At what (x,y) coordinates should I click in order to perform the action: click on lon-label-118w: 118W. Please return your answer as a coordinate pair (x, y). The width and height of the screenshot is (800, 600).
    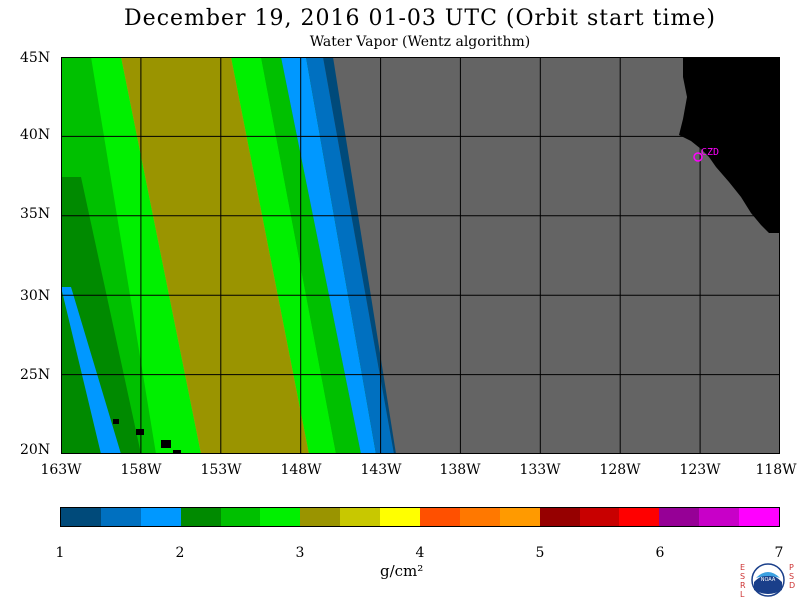
    Looking at the image, I should click on (776, 470).